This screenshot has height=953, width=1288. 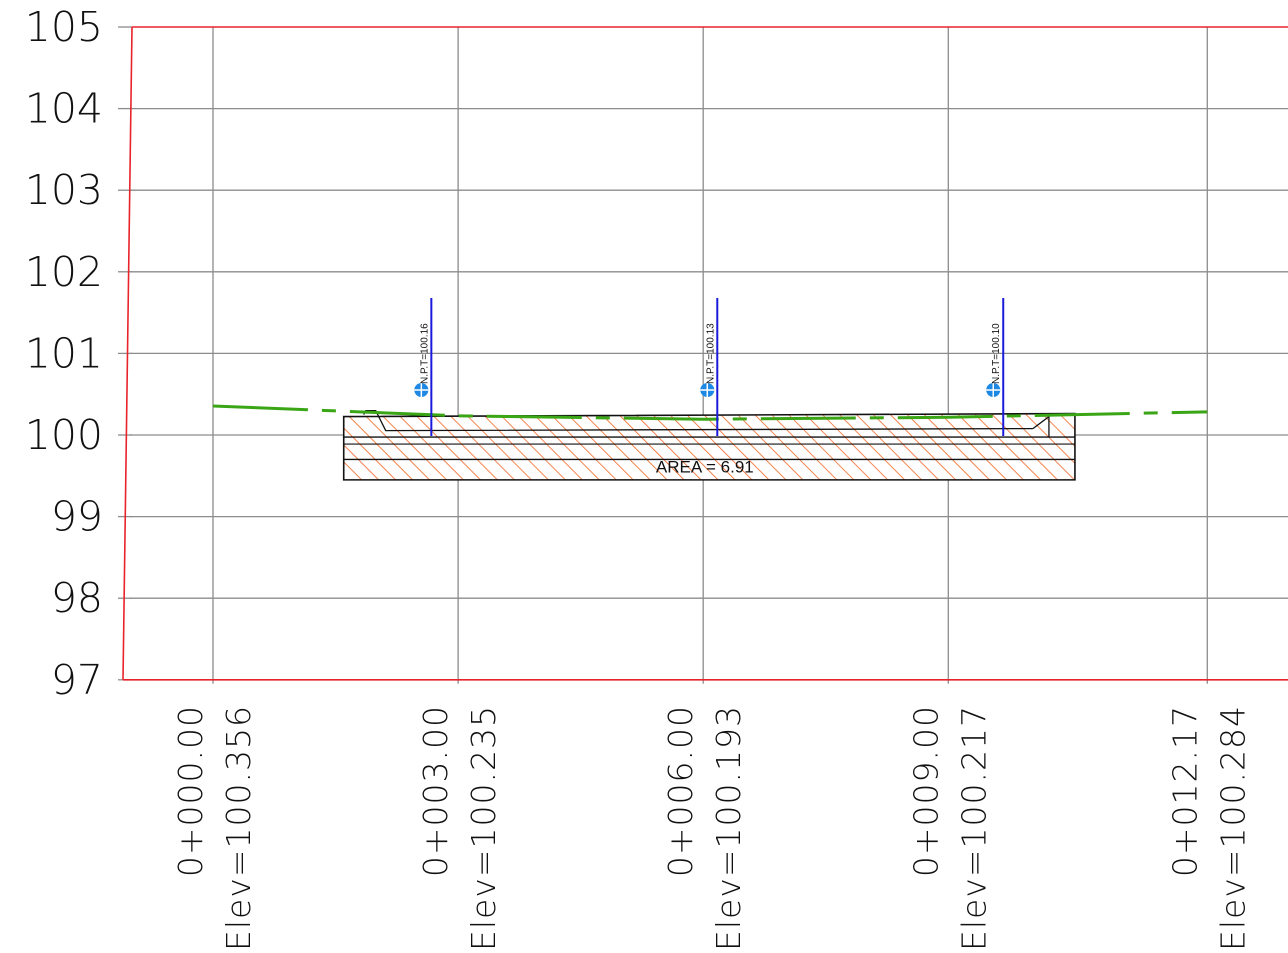 I want to click on y-tick-label: 103, so click(x=64, y=190).